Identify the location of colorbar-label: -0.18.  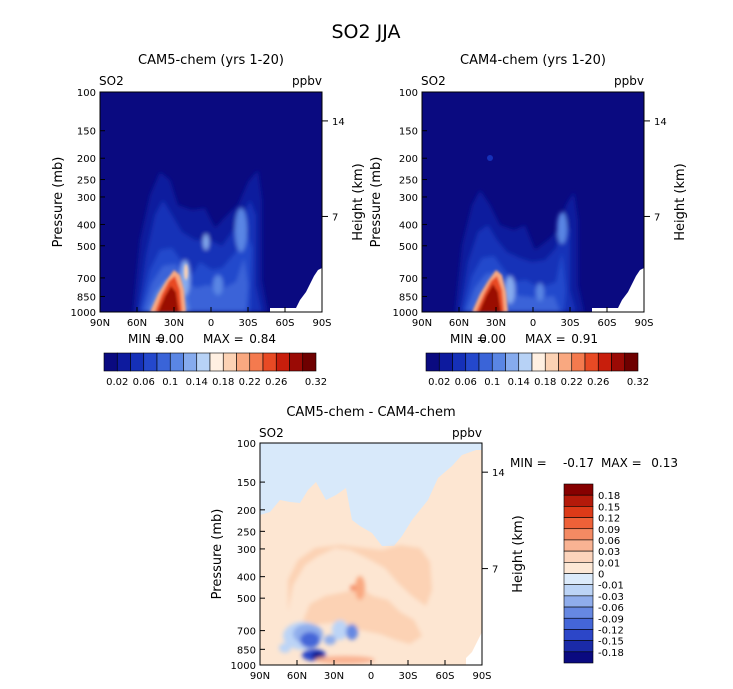
(611, 653).